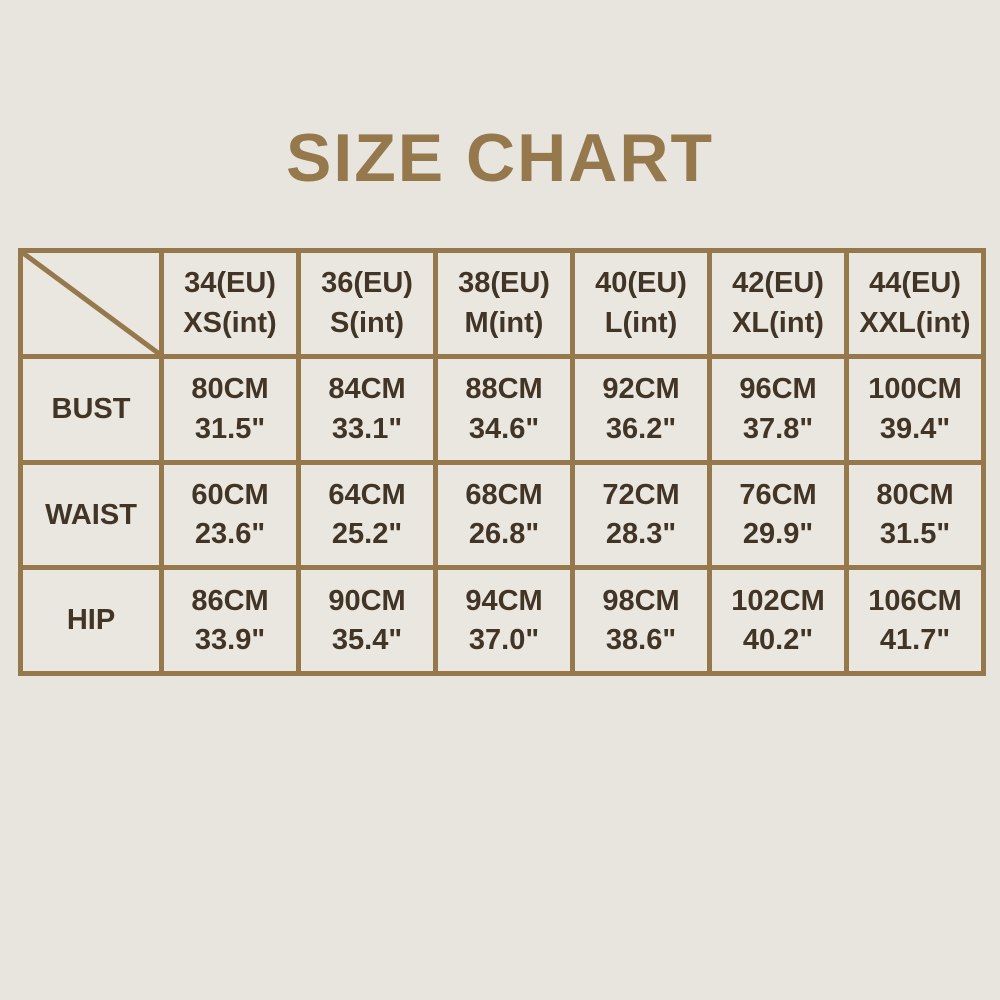  I want to click on measurement-cm: 86CM, so click(230, 600).